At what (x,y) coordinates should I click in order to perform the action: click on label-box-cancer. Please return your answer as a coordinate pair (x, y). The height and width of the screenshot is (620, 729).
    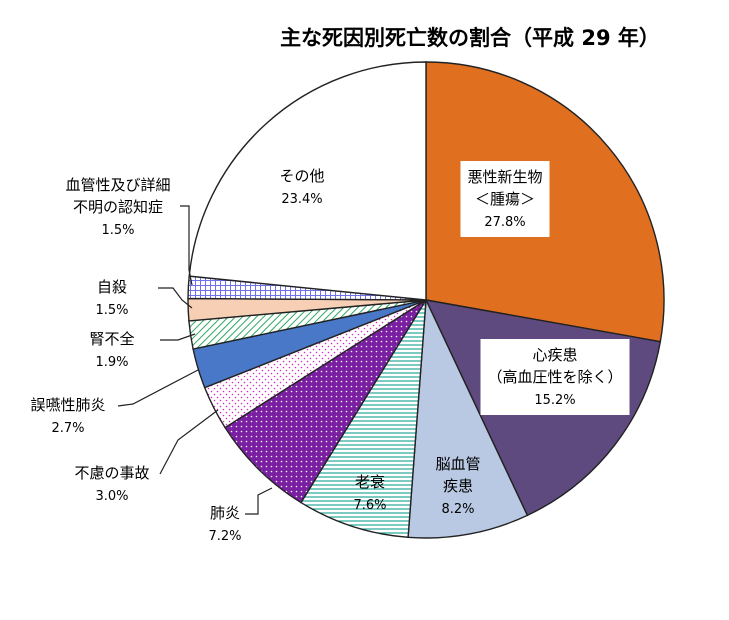
    Looking at the image, I should click on (505, 199).